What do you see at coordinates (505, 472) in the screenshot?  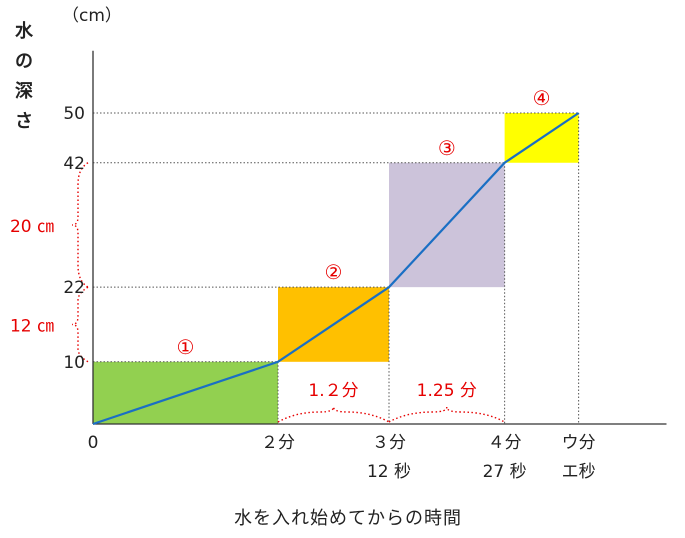 I see `x-tick-sublabel-3: 27 秒` at bounding box center [505, 472].